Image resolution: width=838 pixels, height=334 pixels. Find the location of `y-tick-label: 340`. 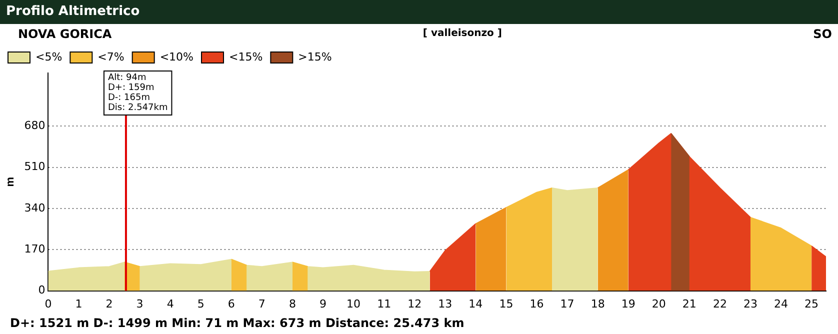

y-tick-label: 340 is located at coordinates (35, 207).